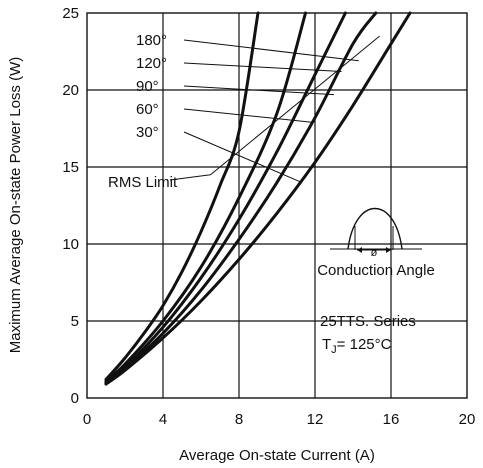  What do you see at coordinates (364, 344) in the screenshot?
I see `tj-value: = 125°C` at bounding box center [364, 344].